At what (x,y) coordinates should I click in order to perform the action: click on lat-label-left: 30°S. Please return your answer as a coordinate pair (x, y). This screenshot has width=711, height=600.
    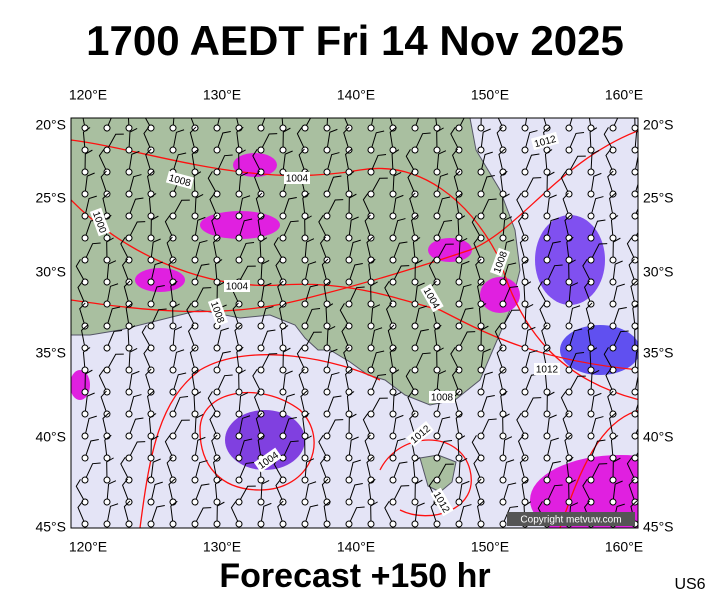
    Looking at the image, I should click on (50, 272).